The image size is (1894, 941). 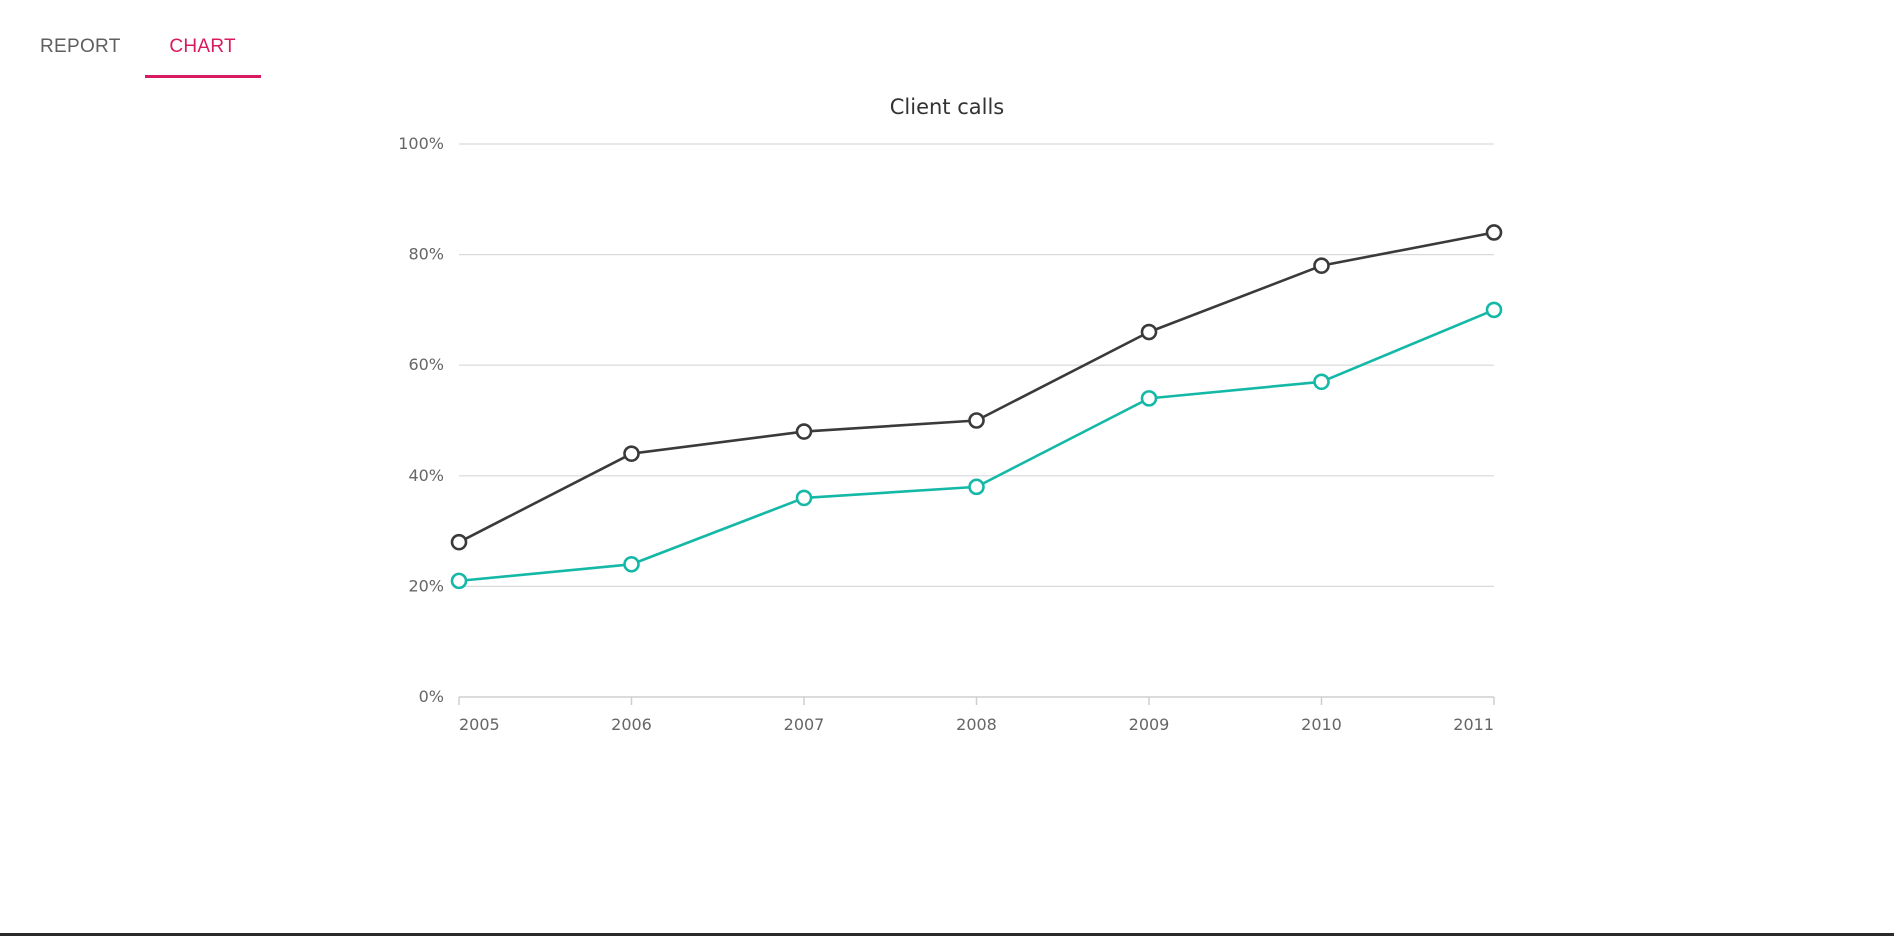 What do you see at coordinates (202, 48) in the screenshot?
I see `tab-chart: CHART` at bounding box center [202, 48].